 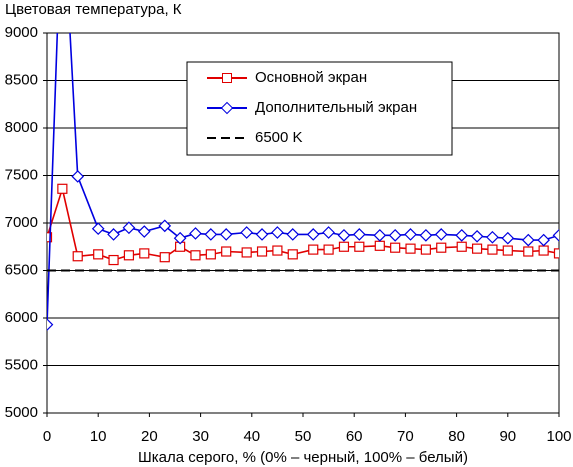 What do you see at coordinates (21, 222) in the screenshot?
I see `y-tick-label: 7000` at bounding box center [21, 222].